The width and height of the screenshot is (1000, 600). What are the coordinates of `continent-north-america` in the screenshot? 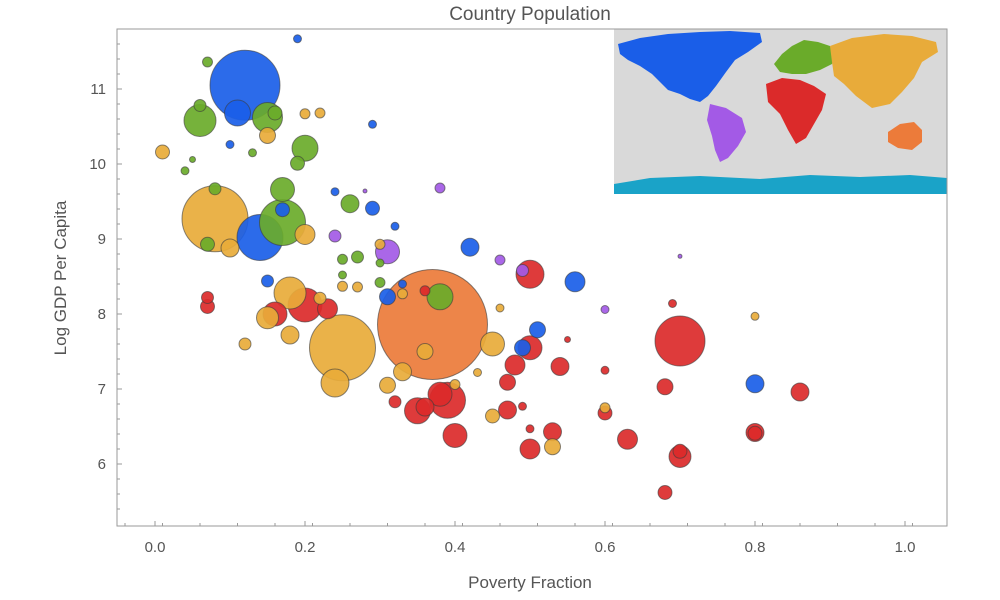 It's located at (690, 66).